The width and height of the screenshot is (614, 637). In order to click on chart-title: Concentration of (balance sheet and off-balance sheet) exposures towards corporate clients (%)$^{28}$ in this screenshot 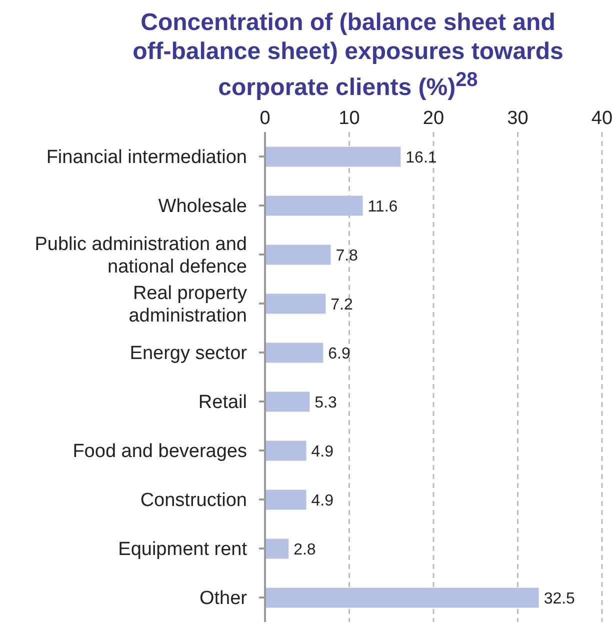, I will do `click(348, 55)`.